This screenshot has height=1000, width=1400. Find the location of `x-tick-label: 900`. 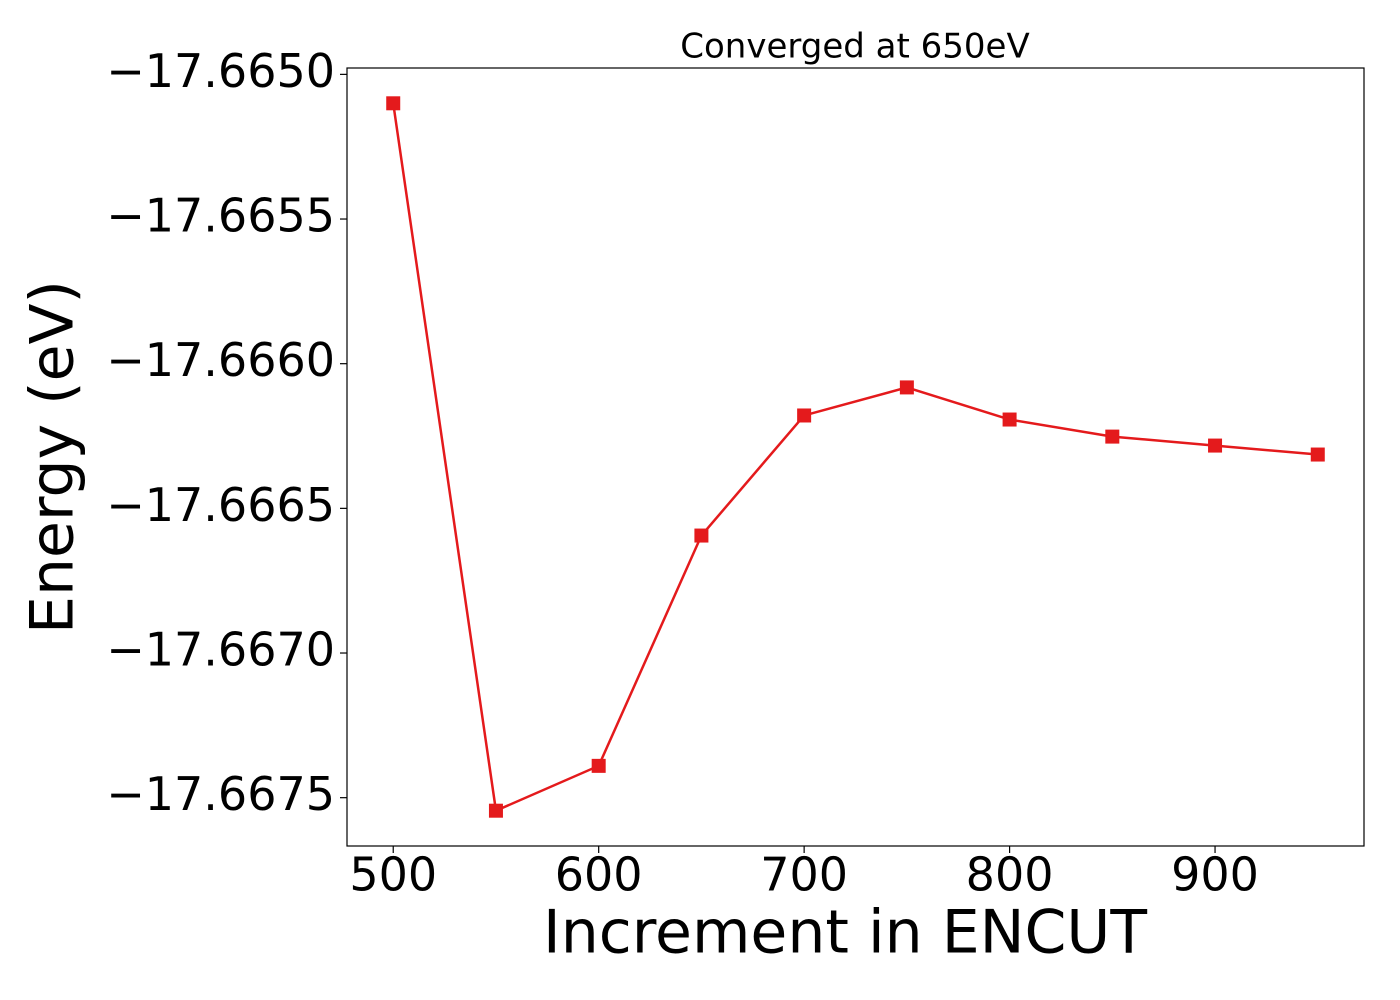

x-tick-label: 900 is located at coordinates (1215, 875).